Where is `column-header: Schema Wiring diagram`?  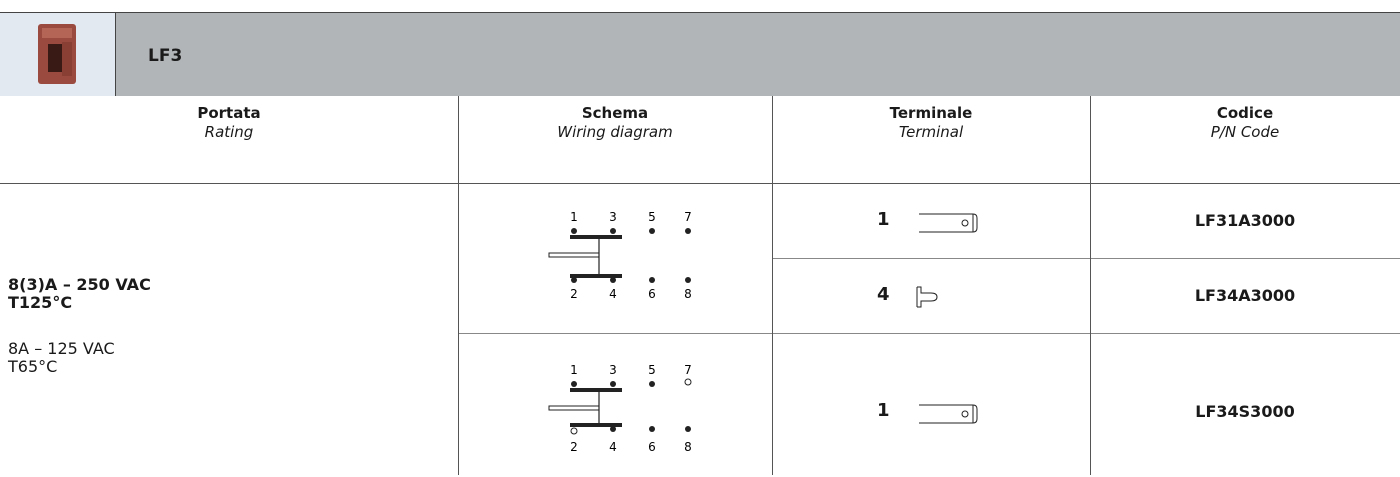
column-header: Schema Wiring diagram is located at coordinates (615, 123).